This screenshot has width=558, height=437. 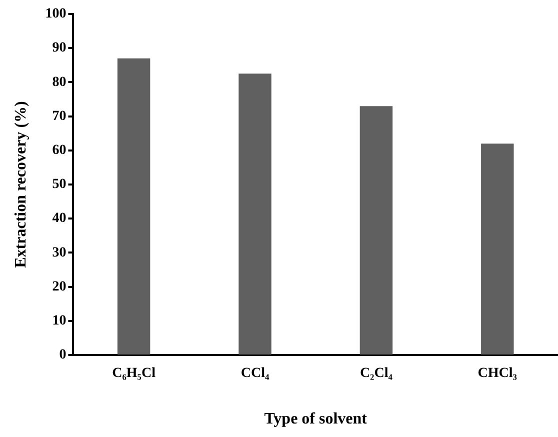 I want to click on x-tick-label: CCl₄, so click(x=255, y=374).